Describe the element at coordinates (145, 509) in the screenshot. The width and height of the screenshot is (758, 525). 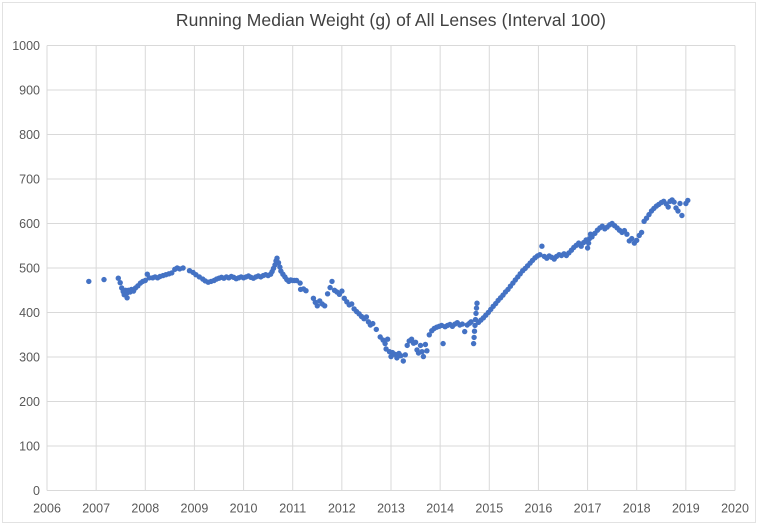
I see `x-tick-label: 2008` at that location.